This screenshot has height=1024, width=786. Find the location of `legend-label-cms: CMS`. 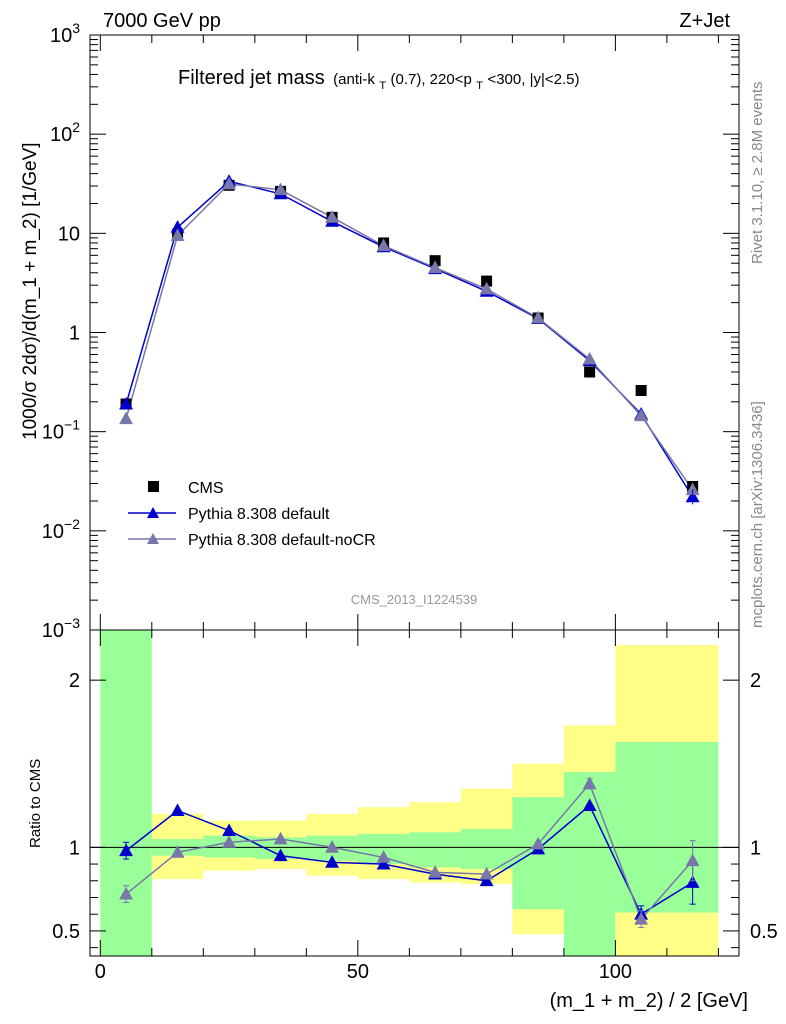

legend-label-cms: CMS is located at coordinates (206, 488).